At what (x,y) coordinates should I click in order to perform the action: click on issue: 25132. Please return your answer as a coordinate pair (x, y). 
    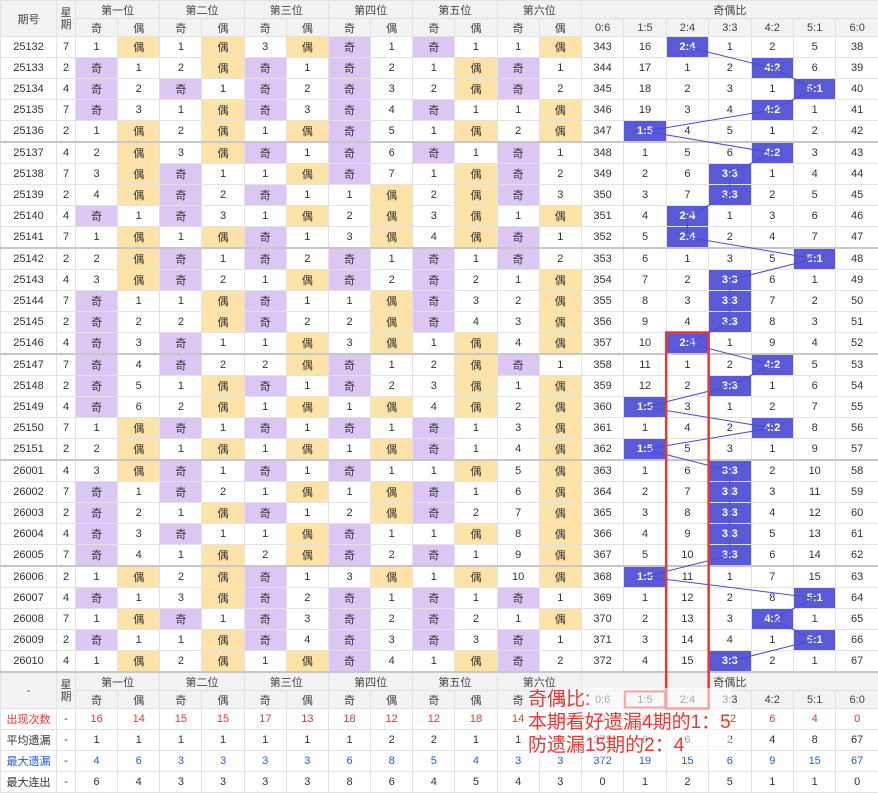
    Looking at the image, I should click on (28, 47).